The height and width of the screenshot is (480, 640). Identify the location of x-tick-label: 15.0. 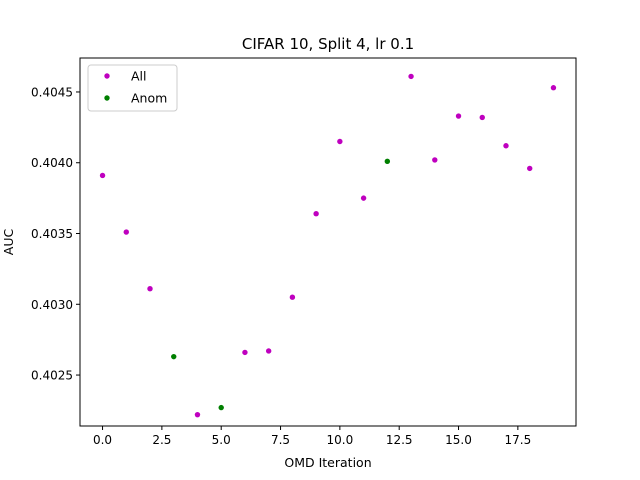
(458, 440).